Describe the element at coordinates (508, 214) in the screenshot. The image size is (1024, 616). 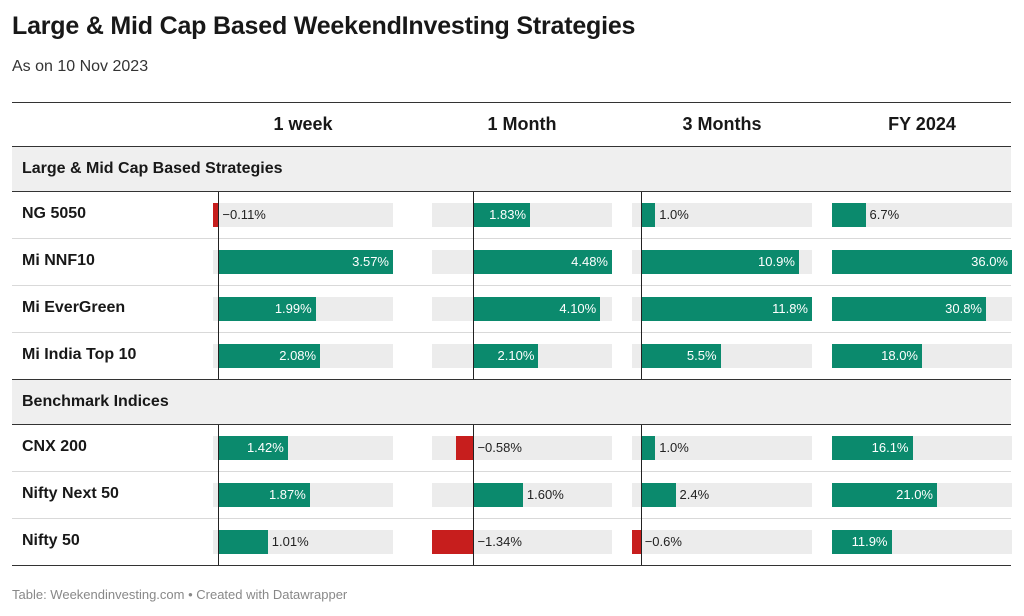
I see `value-label: 1.83%` at that location.